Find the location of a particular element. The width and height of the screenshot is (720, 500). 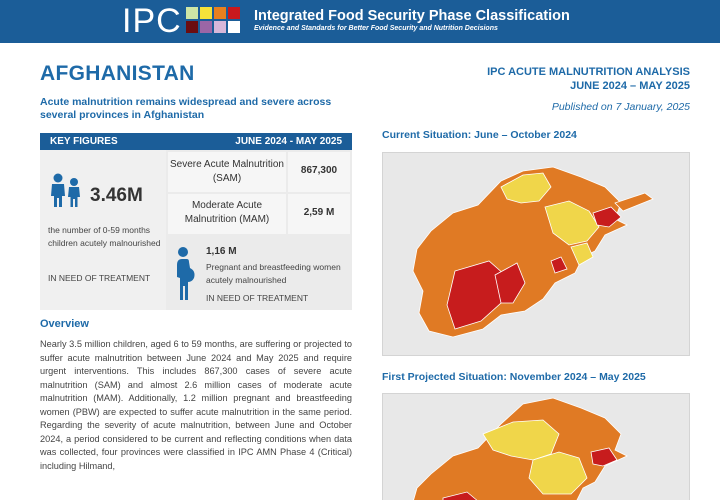

phase4-south is located at coordinates (476, 295).